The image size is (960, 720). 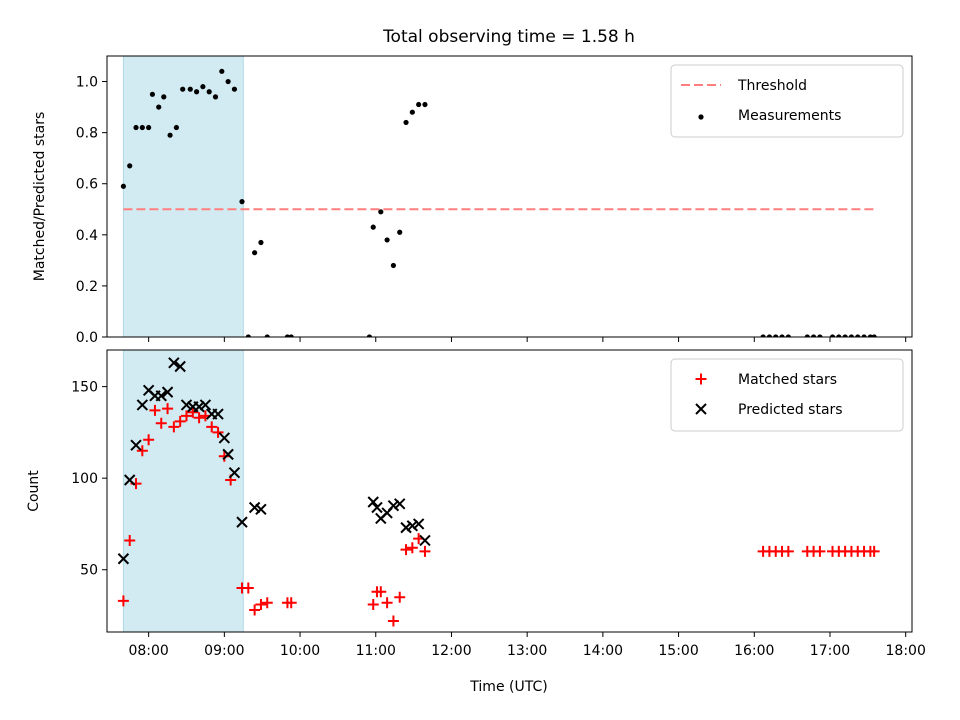 I want to click on y-tick-label: 0.4, so click(x=87, y=236).